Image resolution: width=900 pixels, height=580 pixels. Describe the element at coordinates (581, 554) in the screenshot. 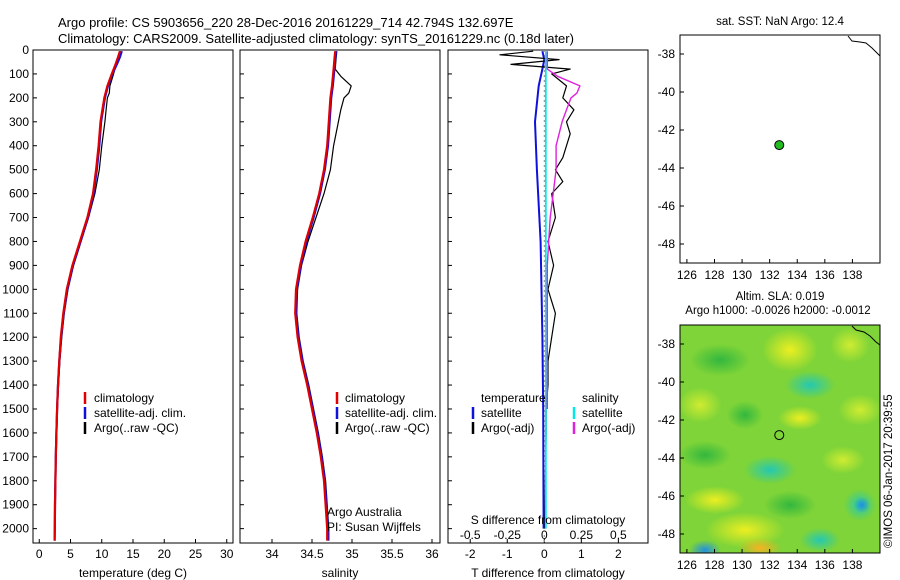

I see `x-tick-label: 1` at that location.